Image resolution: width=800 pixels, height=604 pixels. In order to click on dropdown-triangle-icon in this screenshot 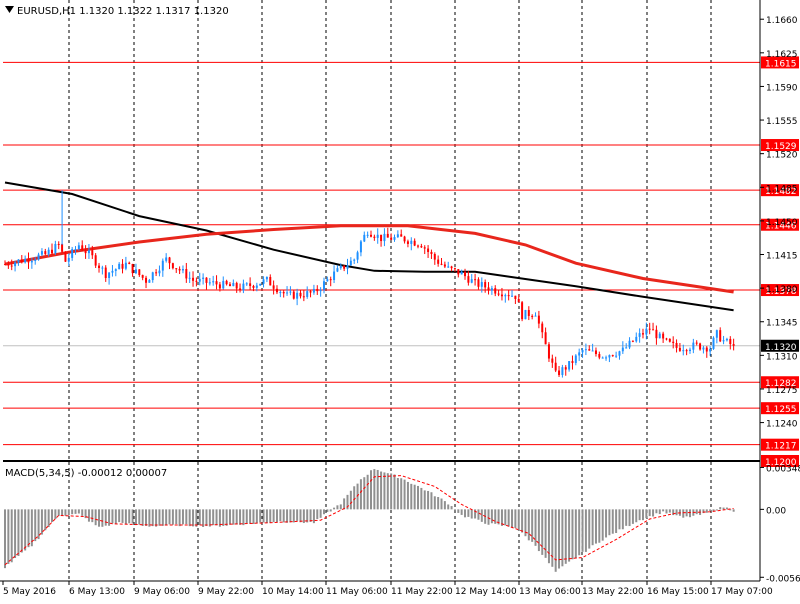, I will do `click(9, 9)`.